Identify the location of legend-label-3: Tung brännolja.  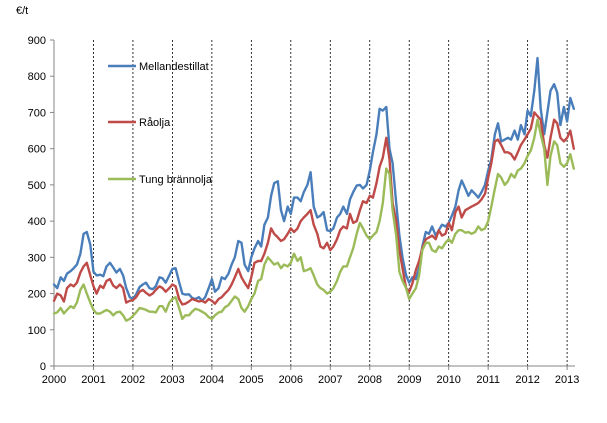
(176, 180).